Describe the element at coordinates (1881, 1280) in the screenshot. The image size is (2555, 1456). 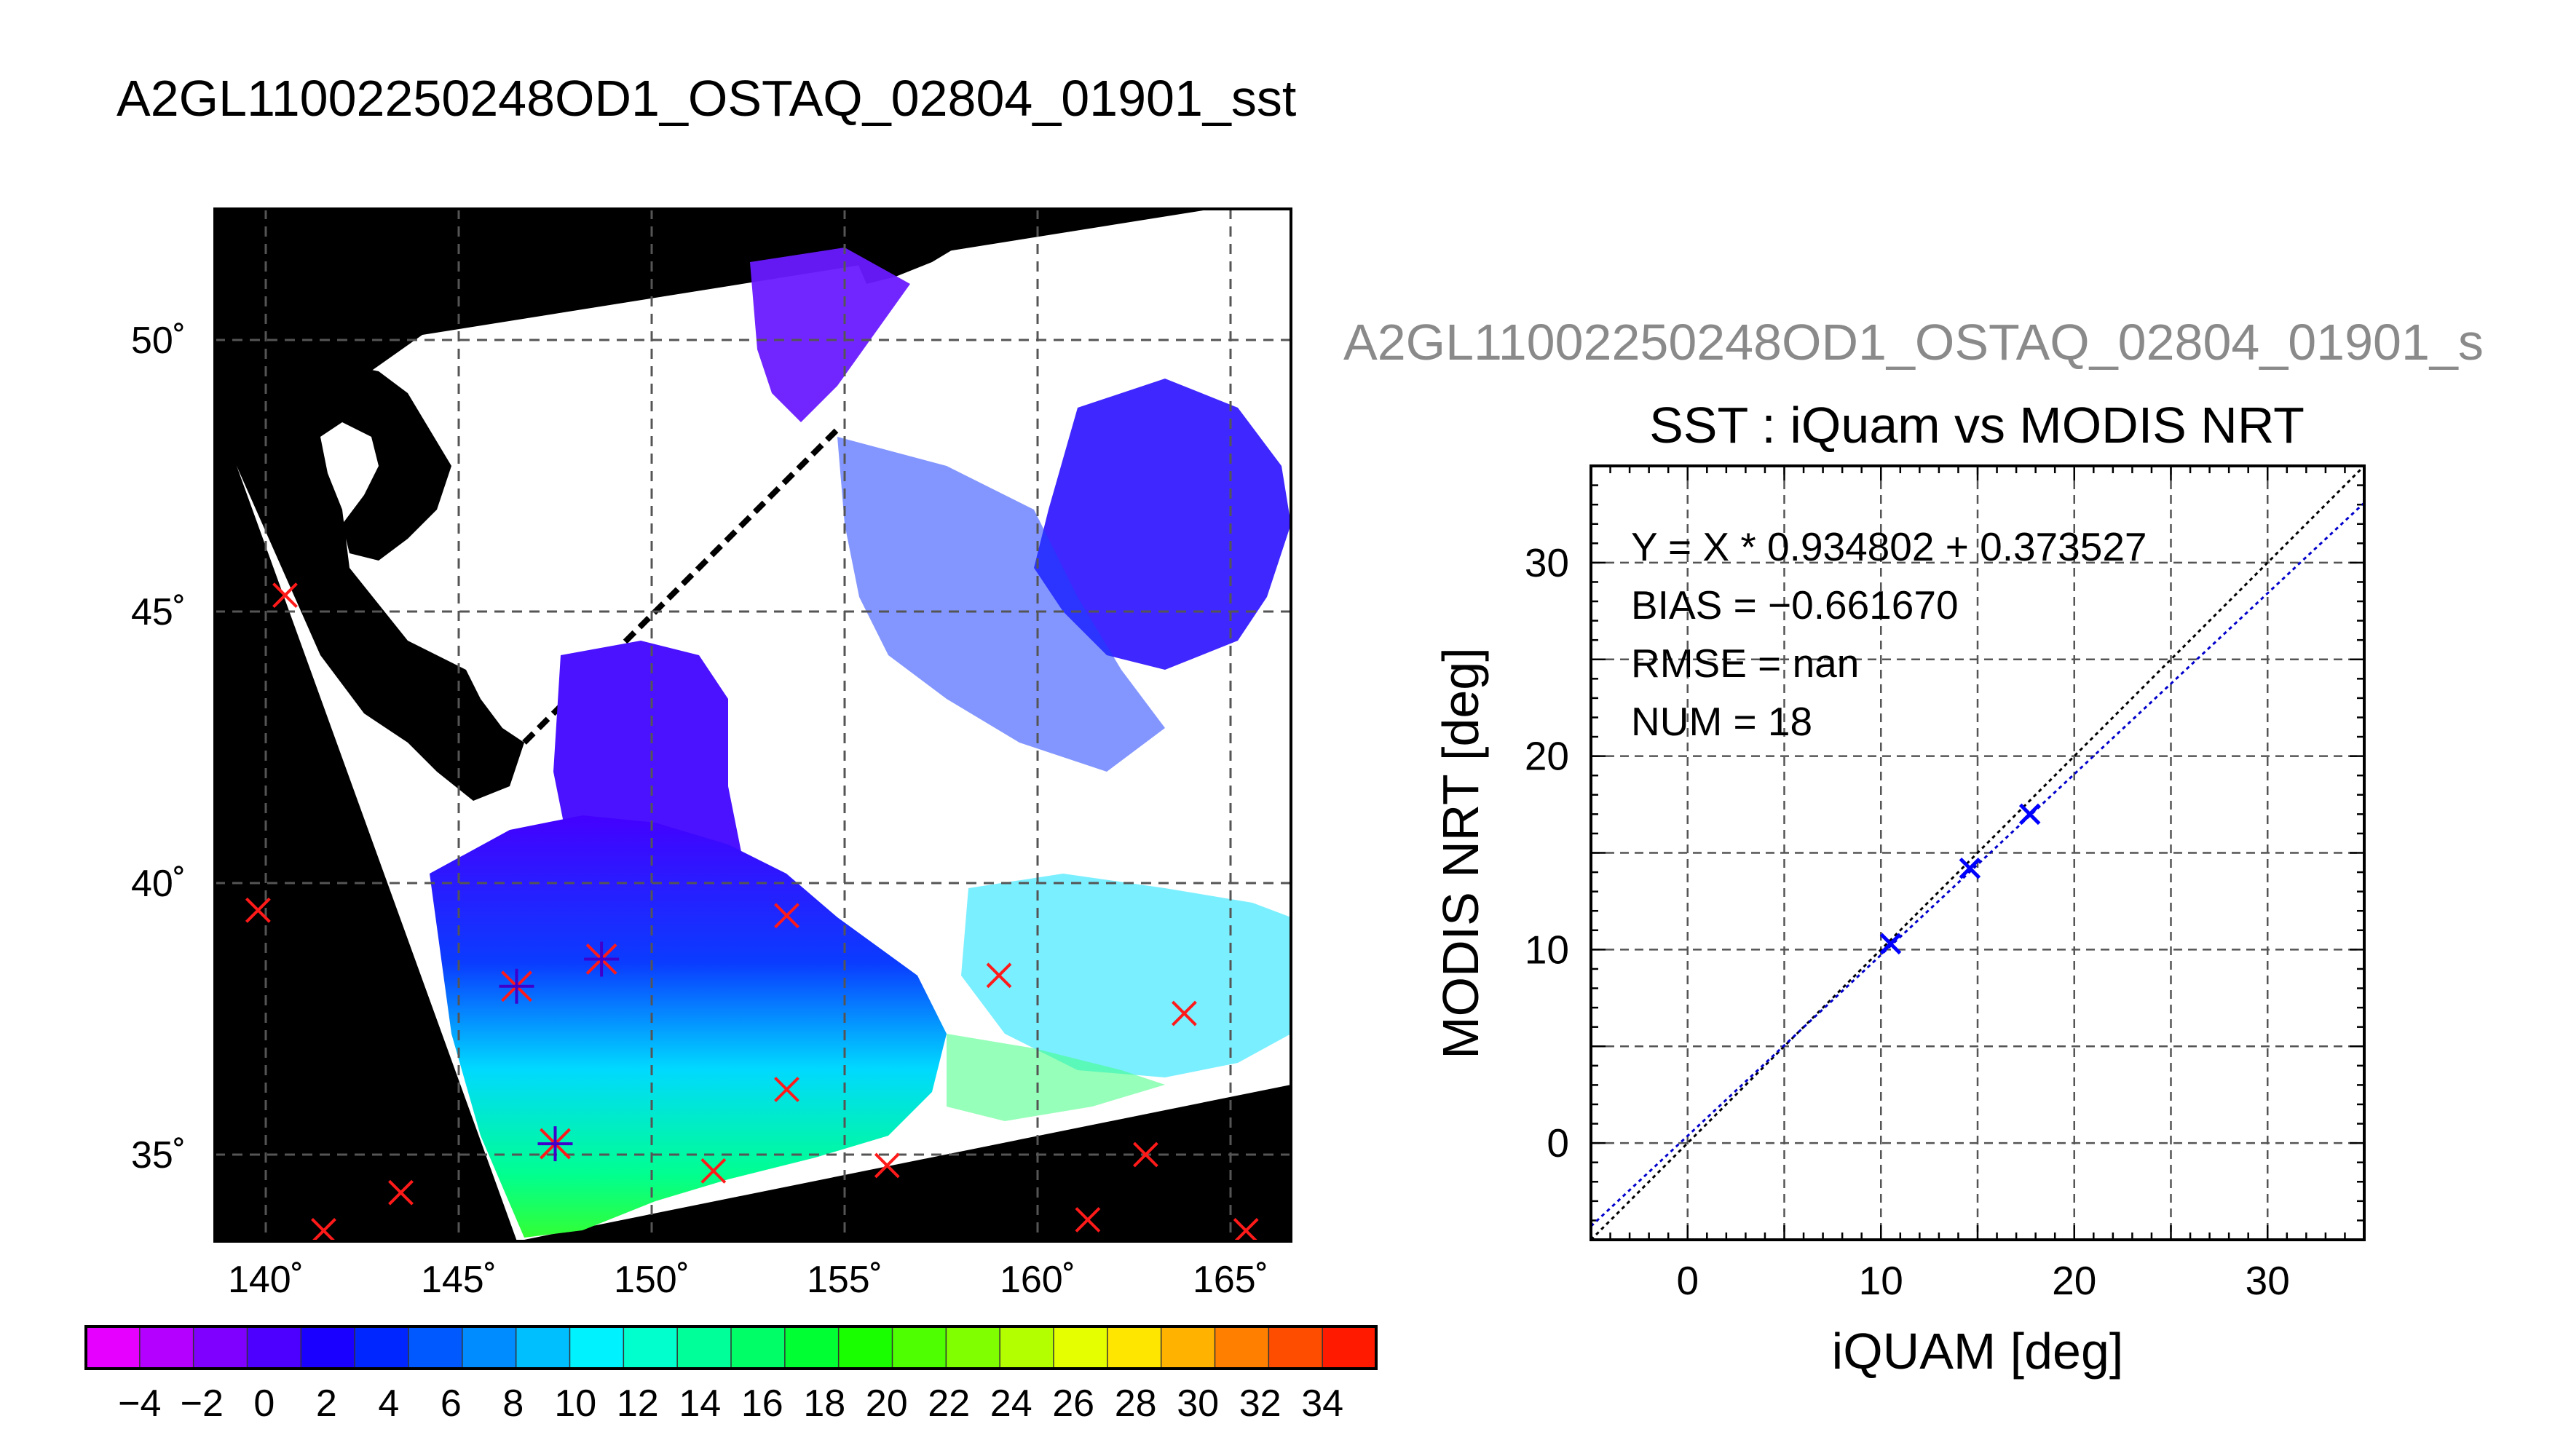
I see `x-tick-label: 10` at that location.